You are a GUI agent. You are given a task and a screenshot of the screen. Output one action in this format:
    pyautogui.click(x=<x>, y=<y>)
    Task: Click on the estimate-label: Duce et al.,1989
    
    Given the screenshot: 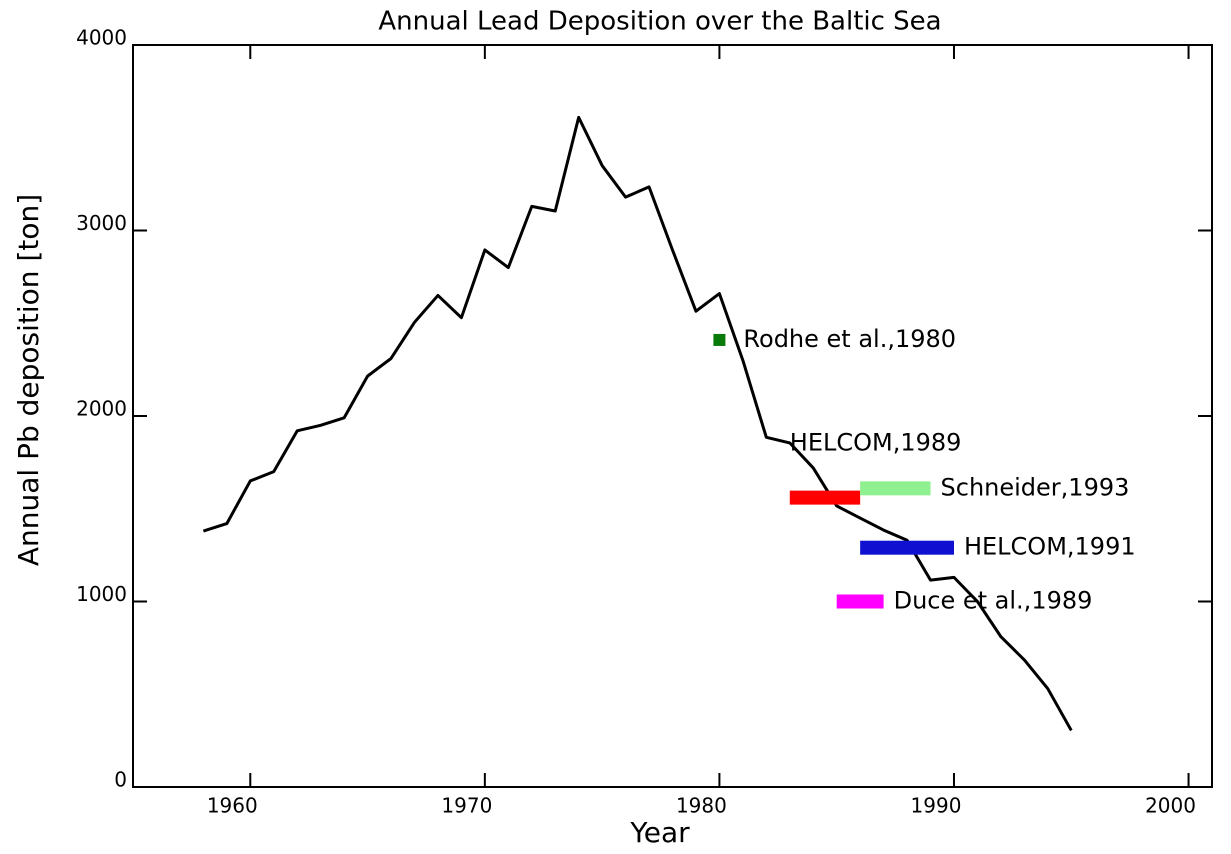 What is the action you would take?
    pyautogui.click(x=993, y=601)
    